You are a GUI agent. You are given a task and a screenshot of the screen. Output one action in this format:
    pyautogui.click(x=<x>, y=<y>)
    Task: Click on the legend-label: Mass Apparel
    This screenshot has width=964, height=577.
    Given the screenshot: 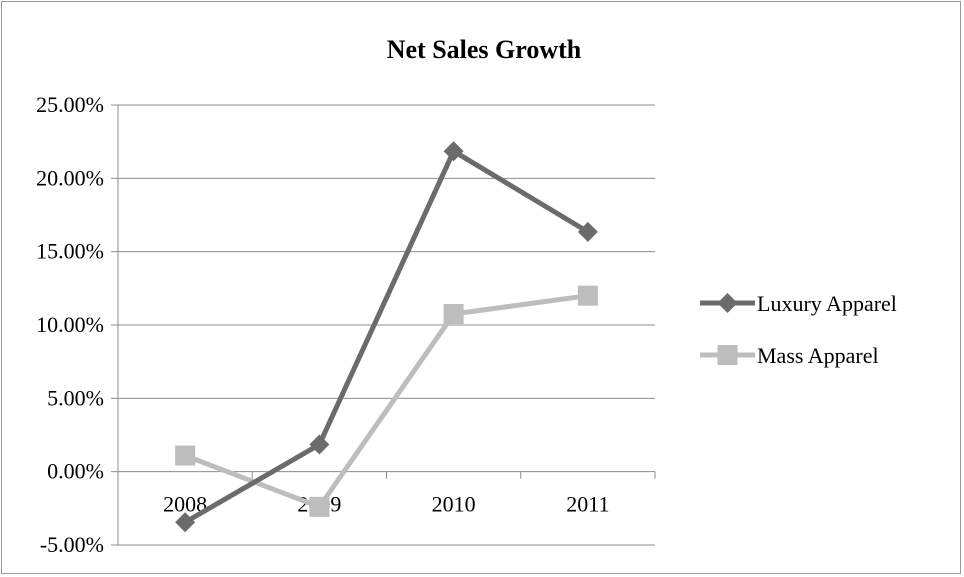 What is the action you would take?
    pyautogui.click(x=818, y=355)
    